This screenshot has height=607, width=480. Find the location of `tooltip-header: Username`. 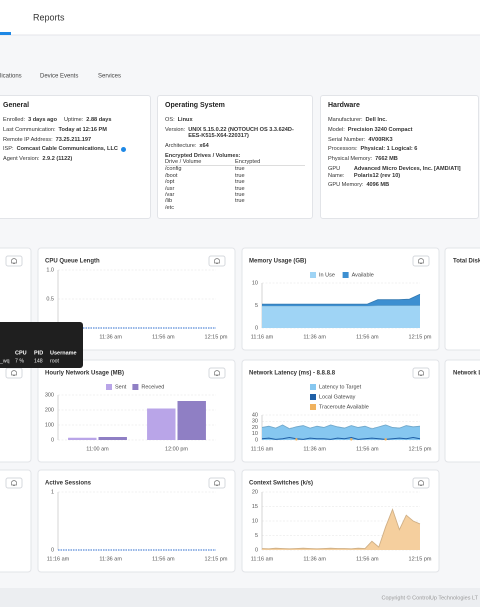

tooltip-header: Username is located at coordinates (63, 353).